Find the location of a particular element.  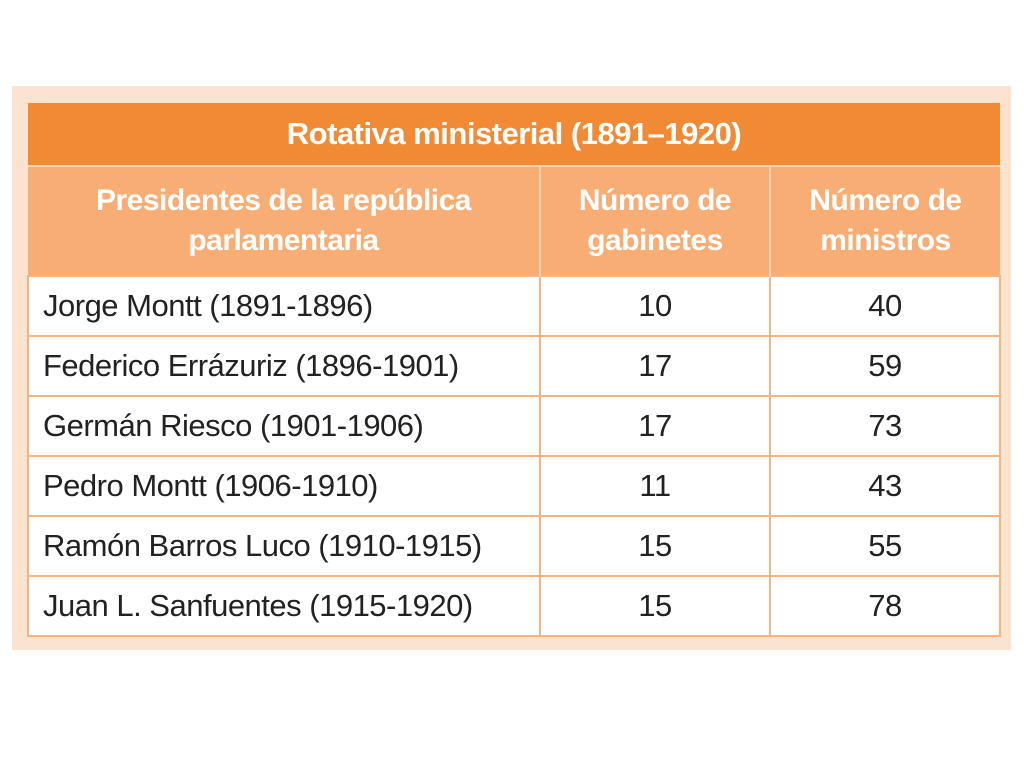

table-row: Ramón Barros Luco (1910-1915) 15 55 is located at coordinates (514, 546).